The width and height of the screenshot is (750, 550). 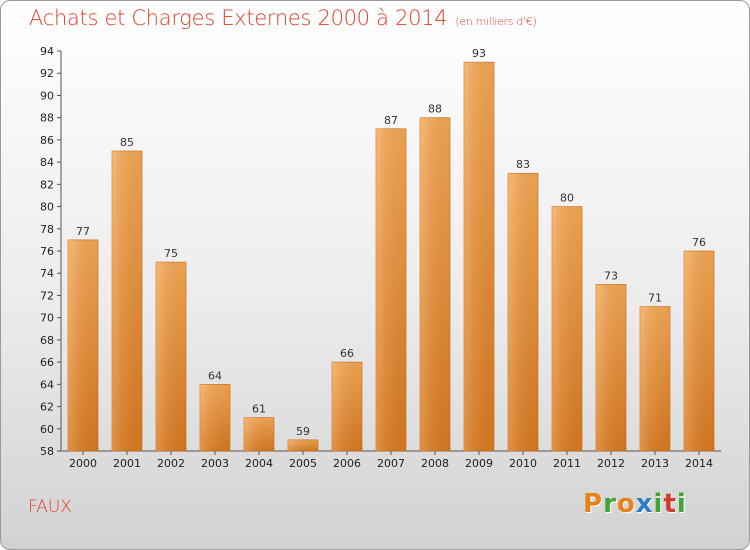 What do you see at coordinates (50, 507) in the screenshot?
I see `place-name: FAUX` at bounding box center [50, 507].